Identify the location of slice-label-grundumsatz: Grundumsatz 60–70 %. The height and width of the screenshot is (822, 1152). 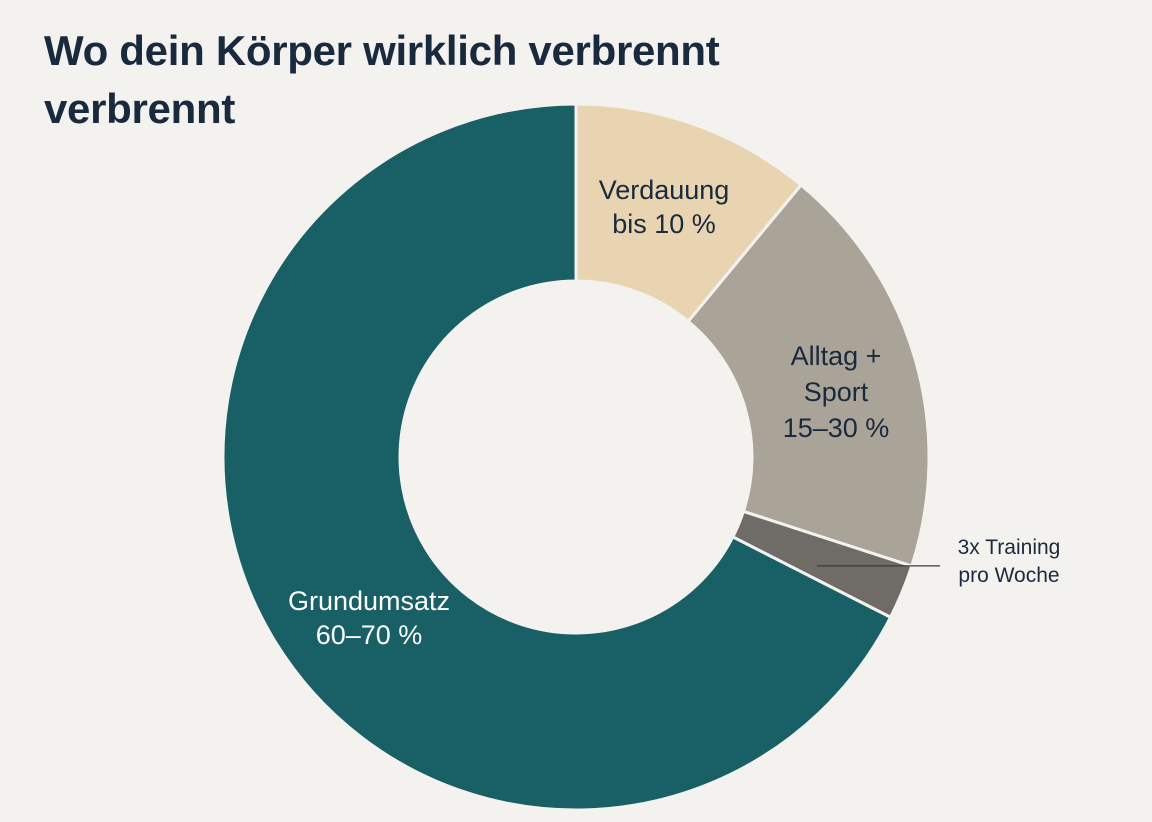
(369, 618).